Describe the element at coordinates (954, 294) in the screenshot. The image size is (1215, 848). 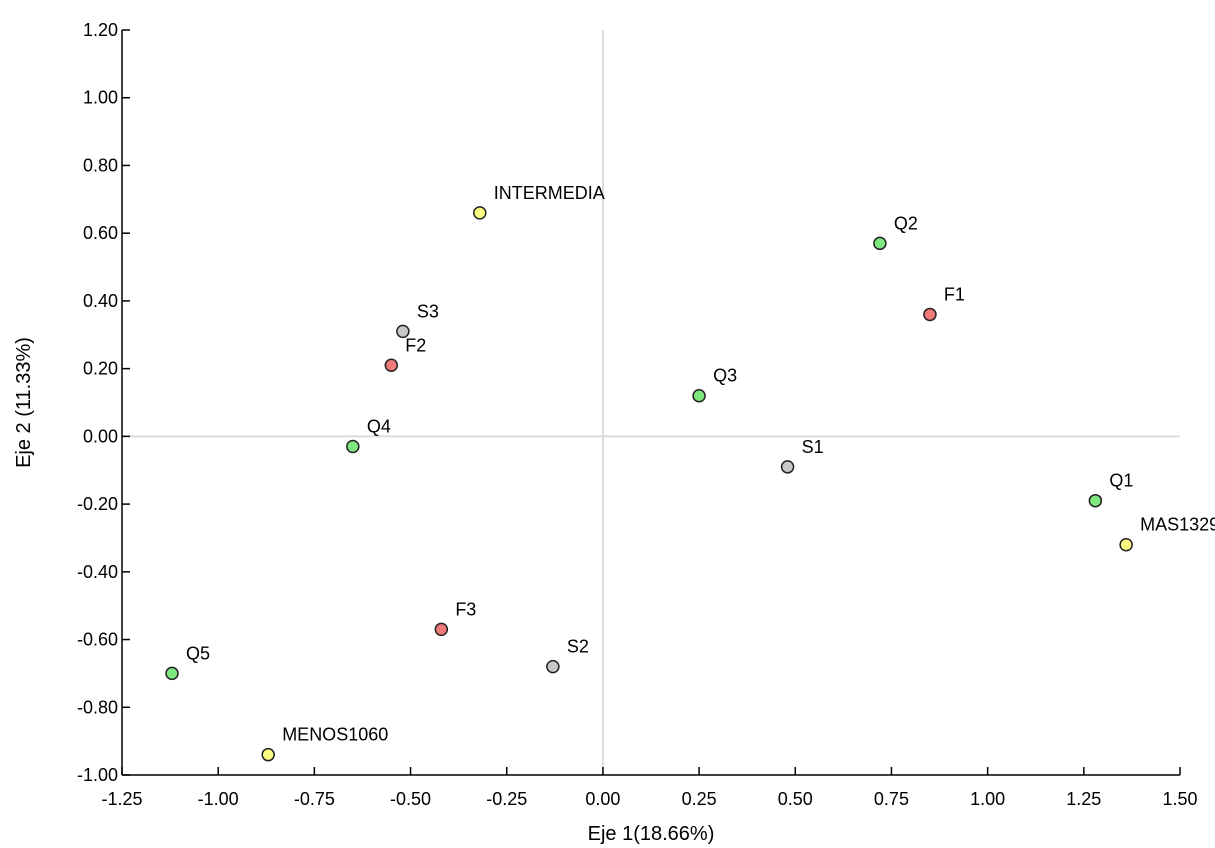
I see `point-label: F1` at that location.